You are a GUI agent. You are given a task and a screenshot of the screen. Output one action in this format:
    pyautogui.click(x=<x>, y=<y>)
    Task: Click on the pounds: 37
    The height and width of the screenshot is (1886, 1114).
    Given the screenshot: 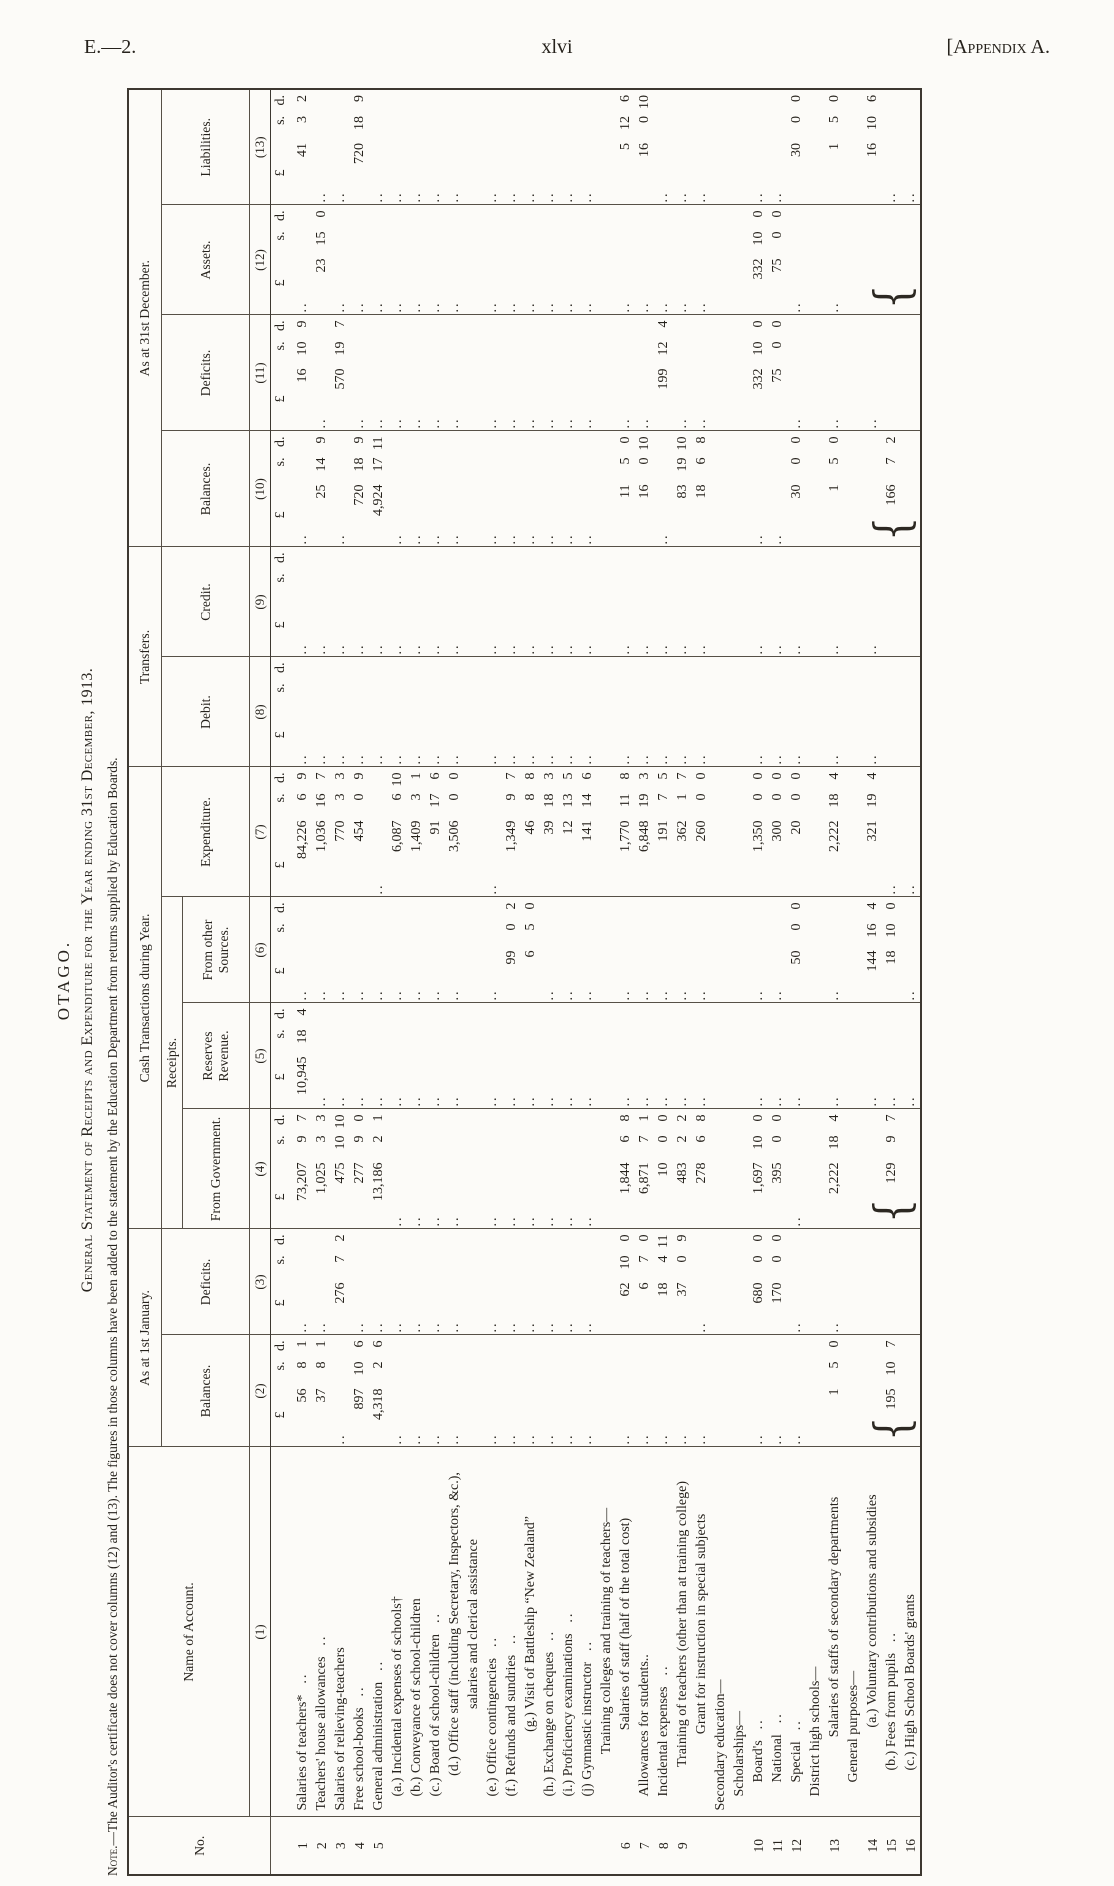 What is the action you would take?
    pyautogui.click(x=321, y=1395)
    